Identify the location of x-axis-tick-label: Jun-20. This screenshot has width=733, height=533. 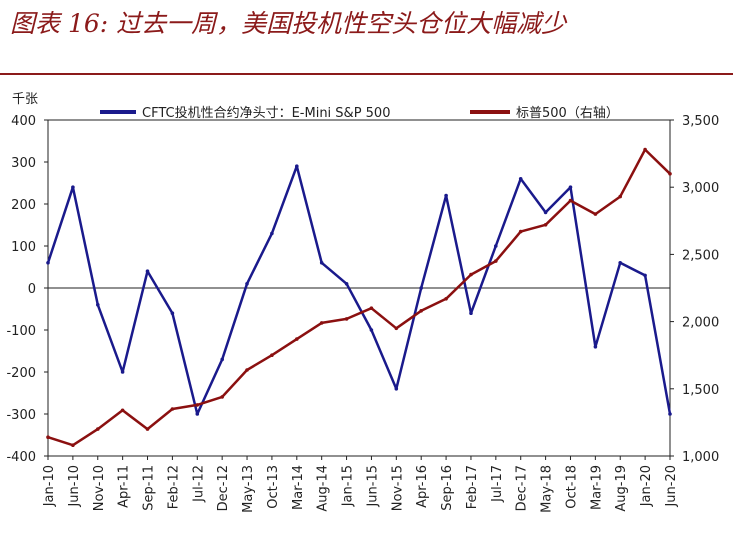
(671, 486).